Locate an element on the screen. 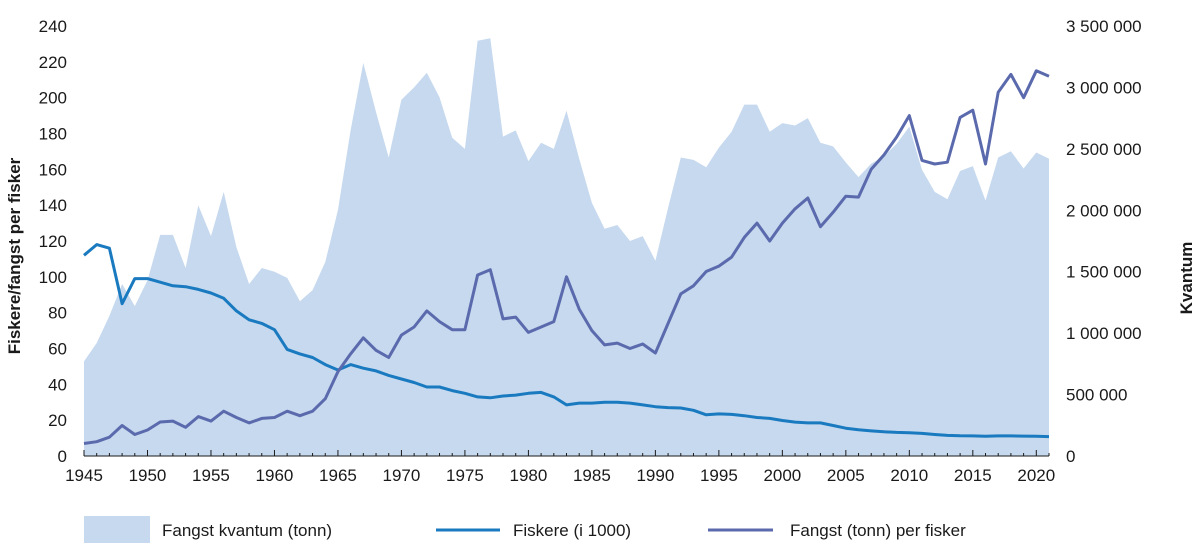 The image size is (1200, 558). y-left-tick-label: 80 is located at coordinates (57, 313).